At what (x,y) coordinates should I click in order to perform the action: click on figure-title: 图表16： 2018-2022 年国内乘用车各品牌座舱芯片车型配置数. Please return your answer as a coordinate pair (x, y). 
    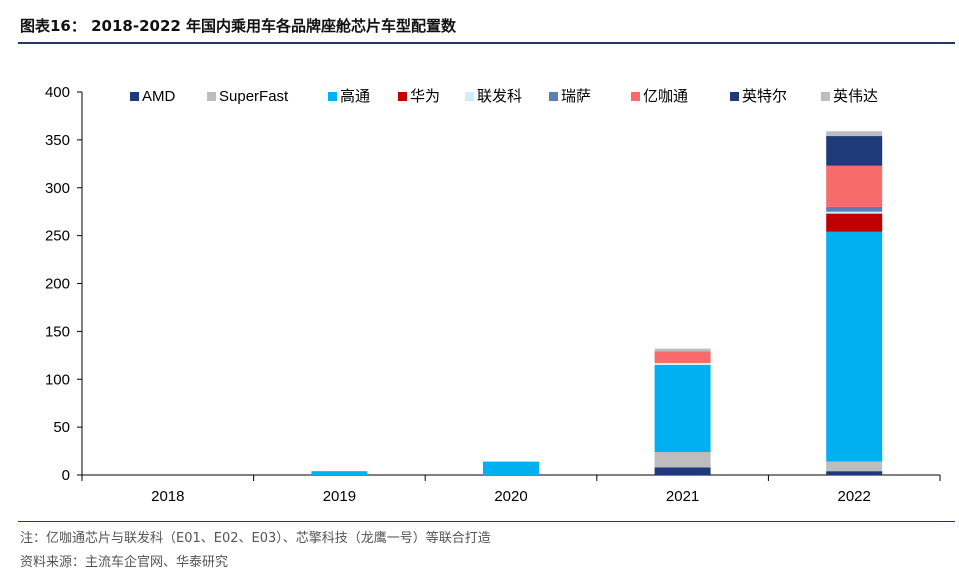
    Looking at the image, I should click on (238, 26).